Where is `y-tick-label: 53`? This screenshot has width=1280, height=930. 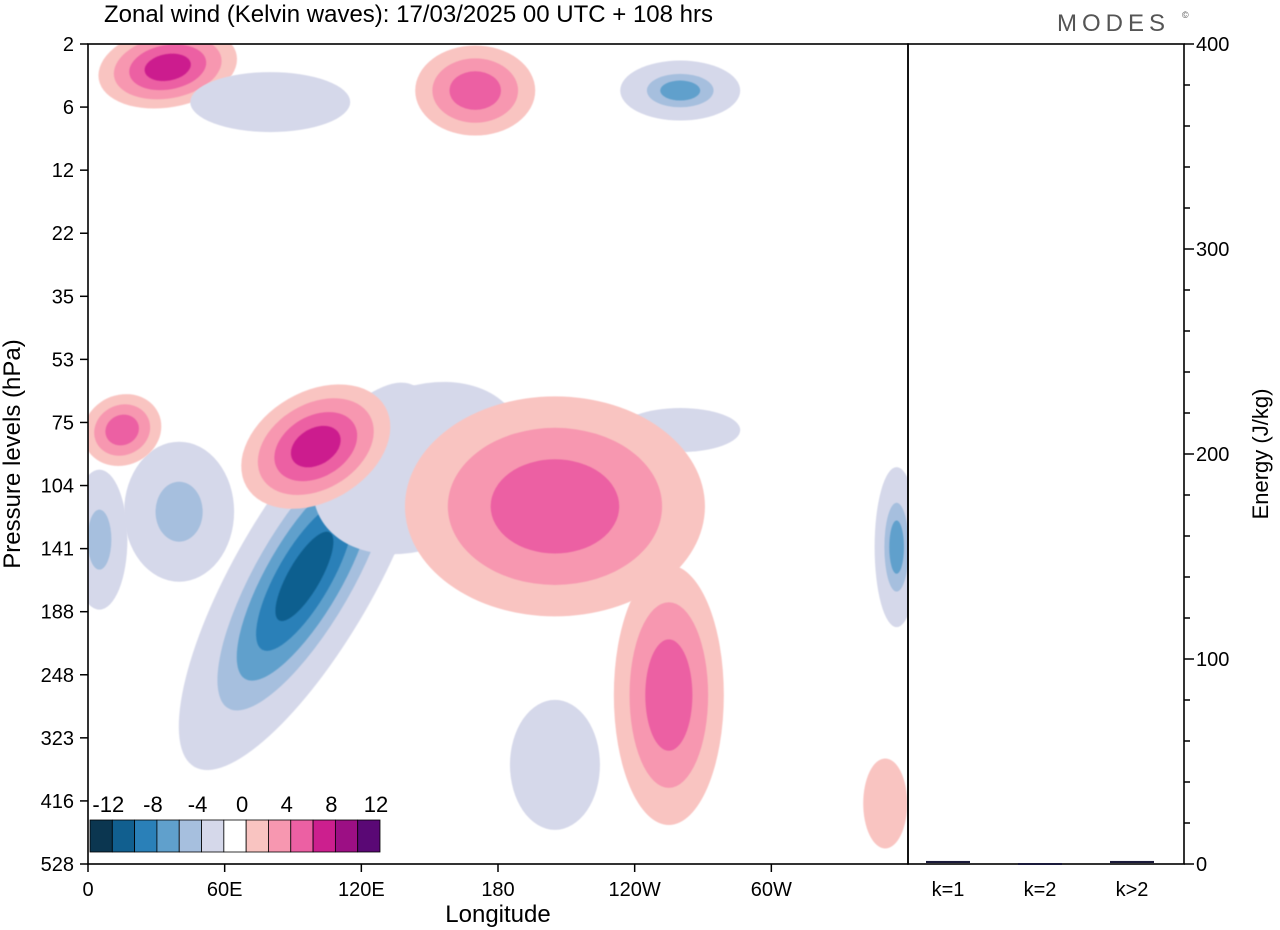 y-tick-label: 53 is located at coordinates (63, 360).